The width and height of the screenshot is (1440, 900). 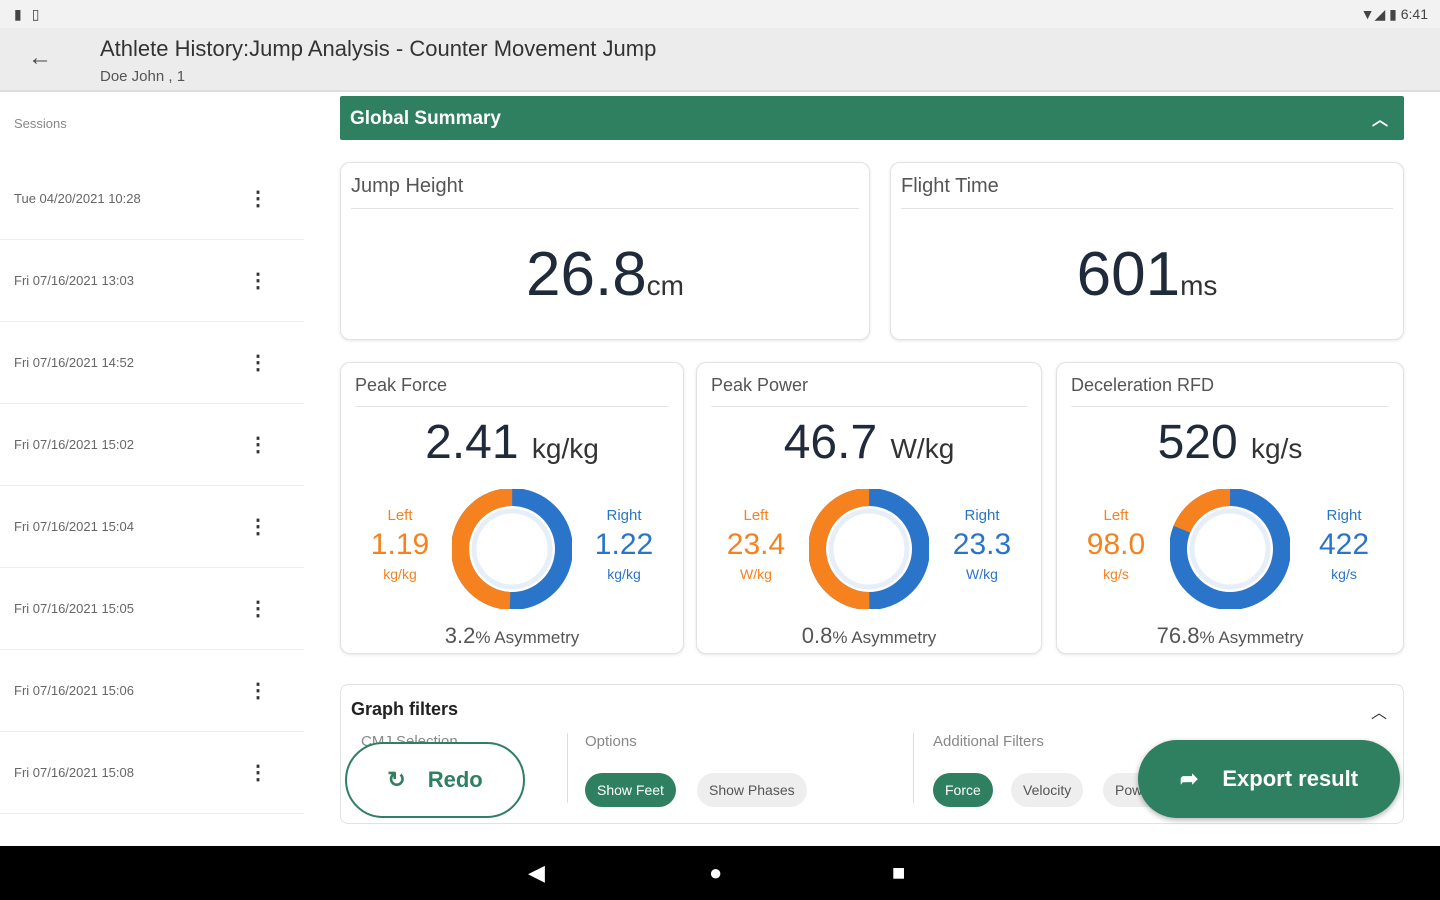 I want to click on flight-time-unit: ms, so click(x=1199, y=285).